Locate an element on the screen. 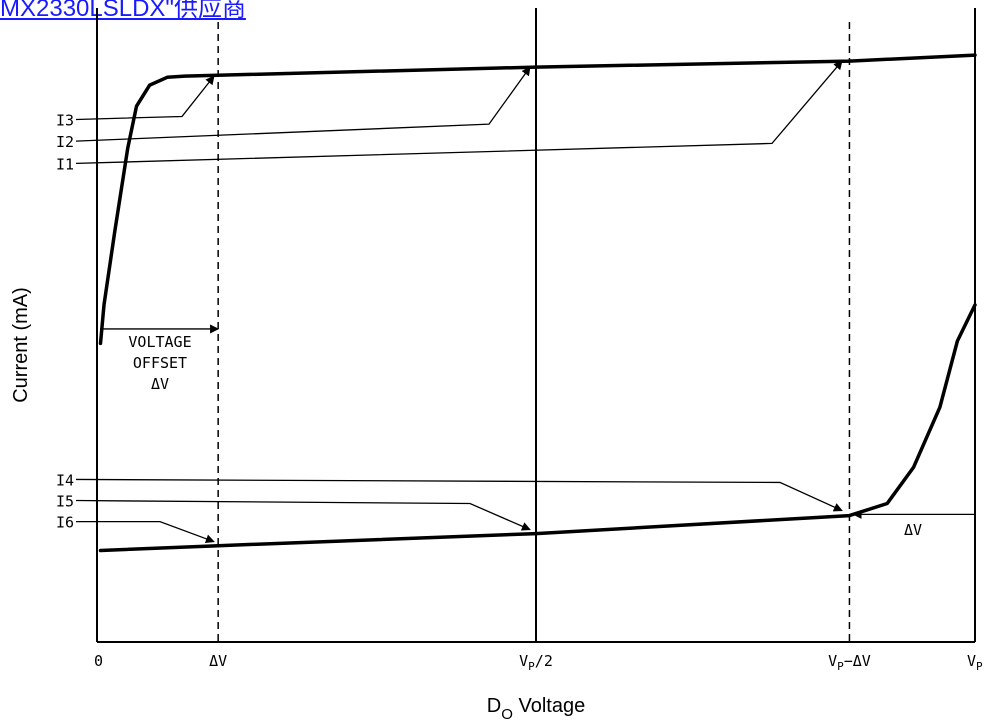  leader-i1 is located at coordinates (459, 112).